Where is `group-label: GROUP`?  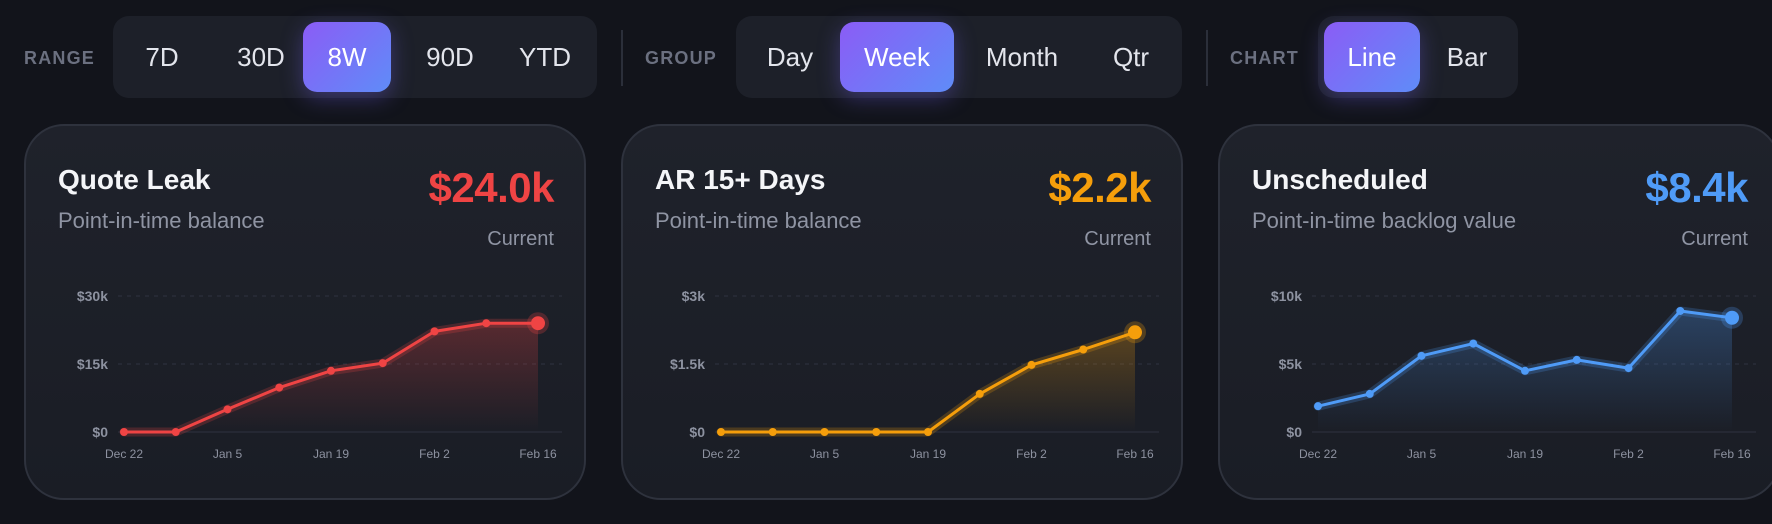 group-label: GROUP is located at coordinates (681, 58).